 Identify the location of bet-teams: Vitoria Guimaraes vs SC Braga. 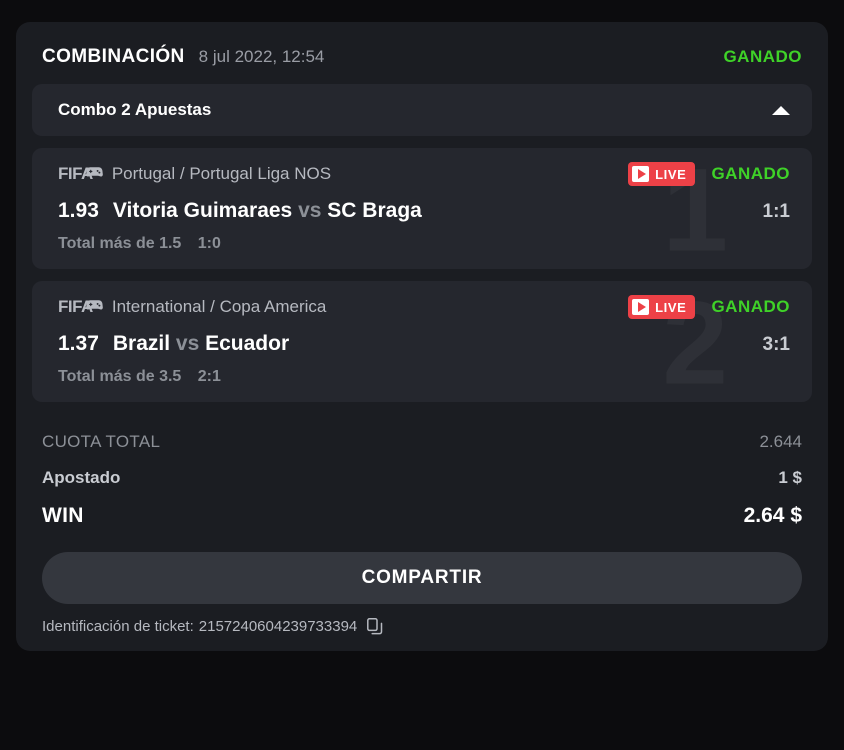
(267, 211).